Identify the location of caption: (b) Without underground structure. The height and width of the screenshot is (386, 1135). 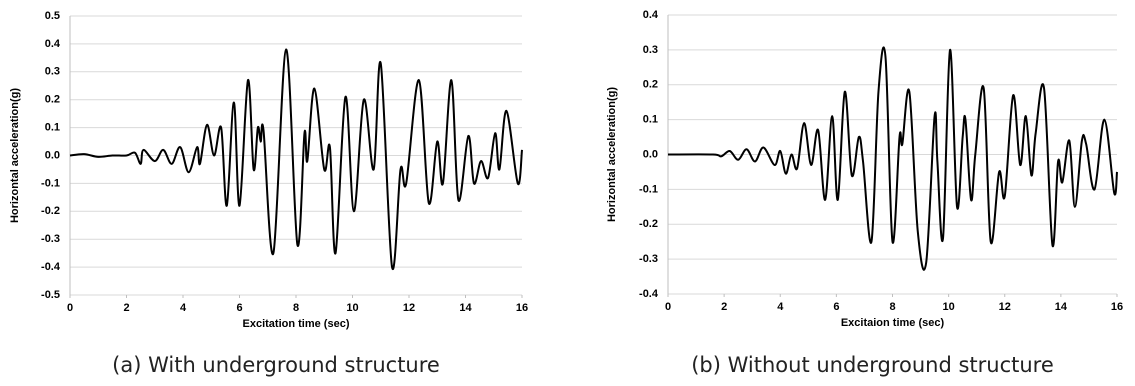
(872, 365).